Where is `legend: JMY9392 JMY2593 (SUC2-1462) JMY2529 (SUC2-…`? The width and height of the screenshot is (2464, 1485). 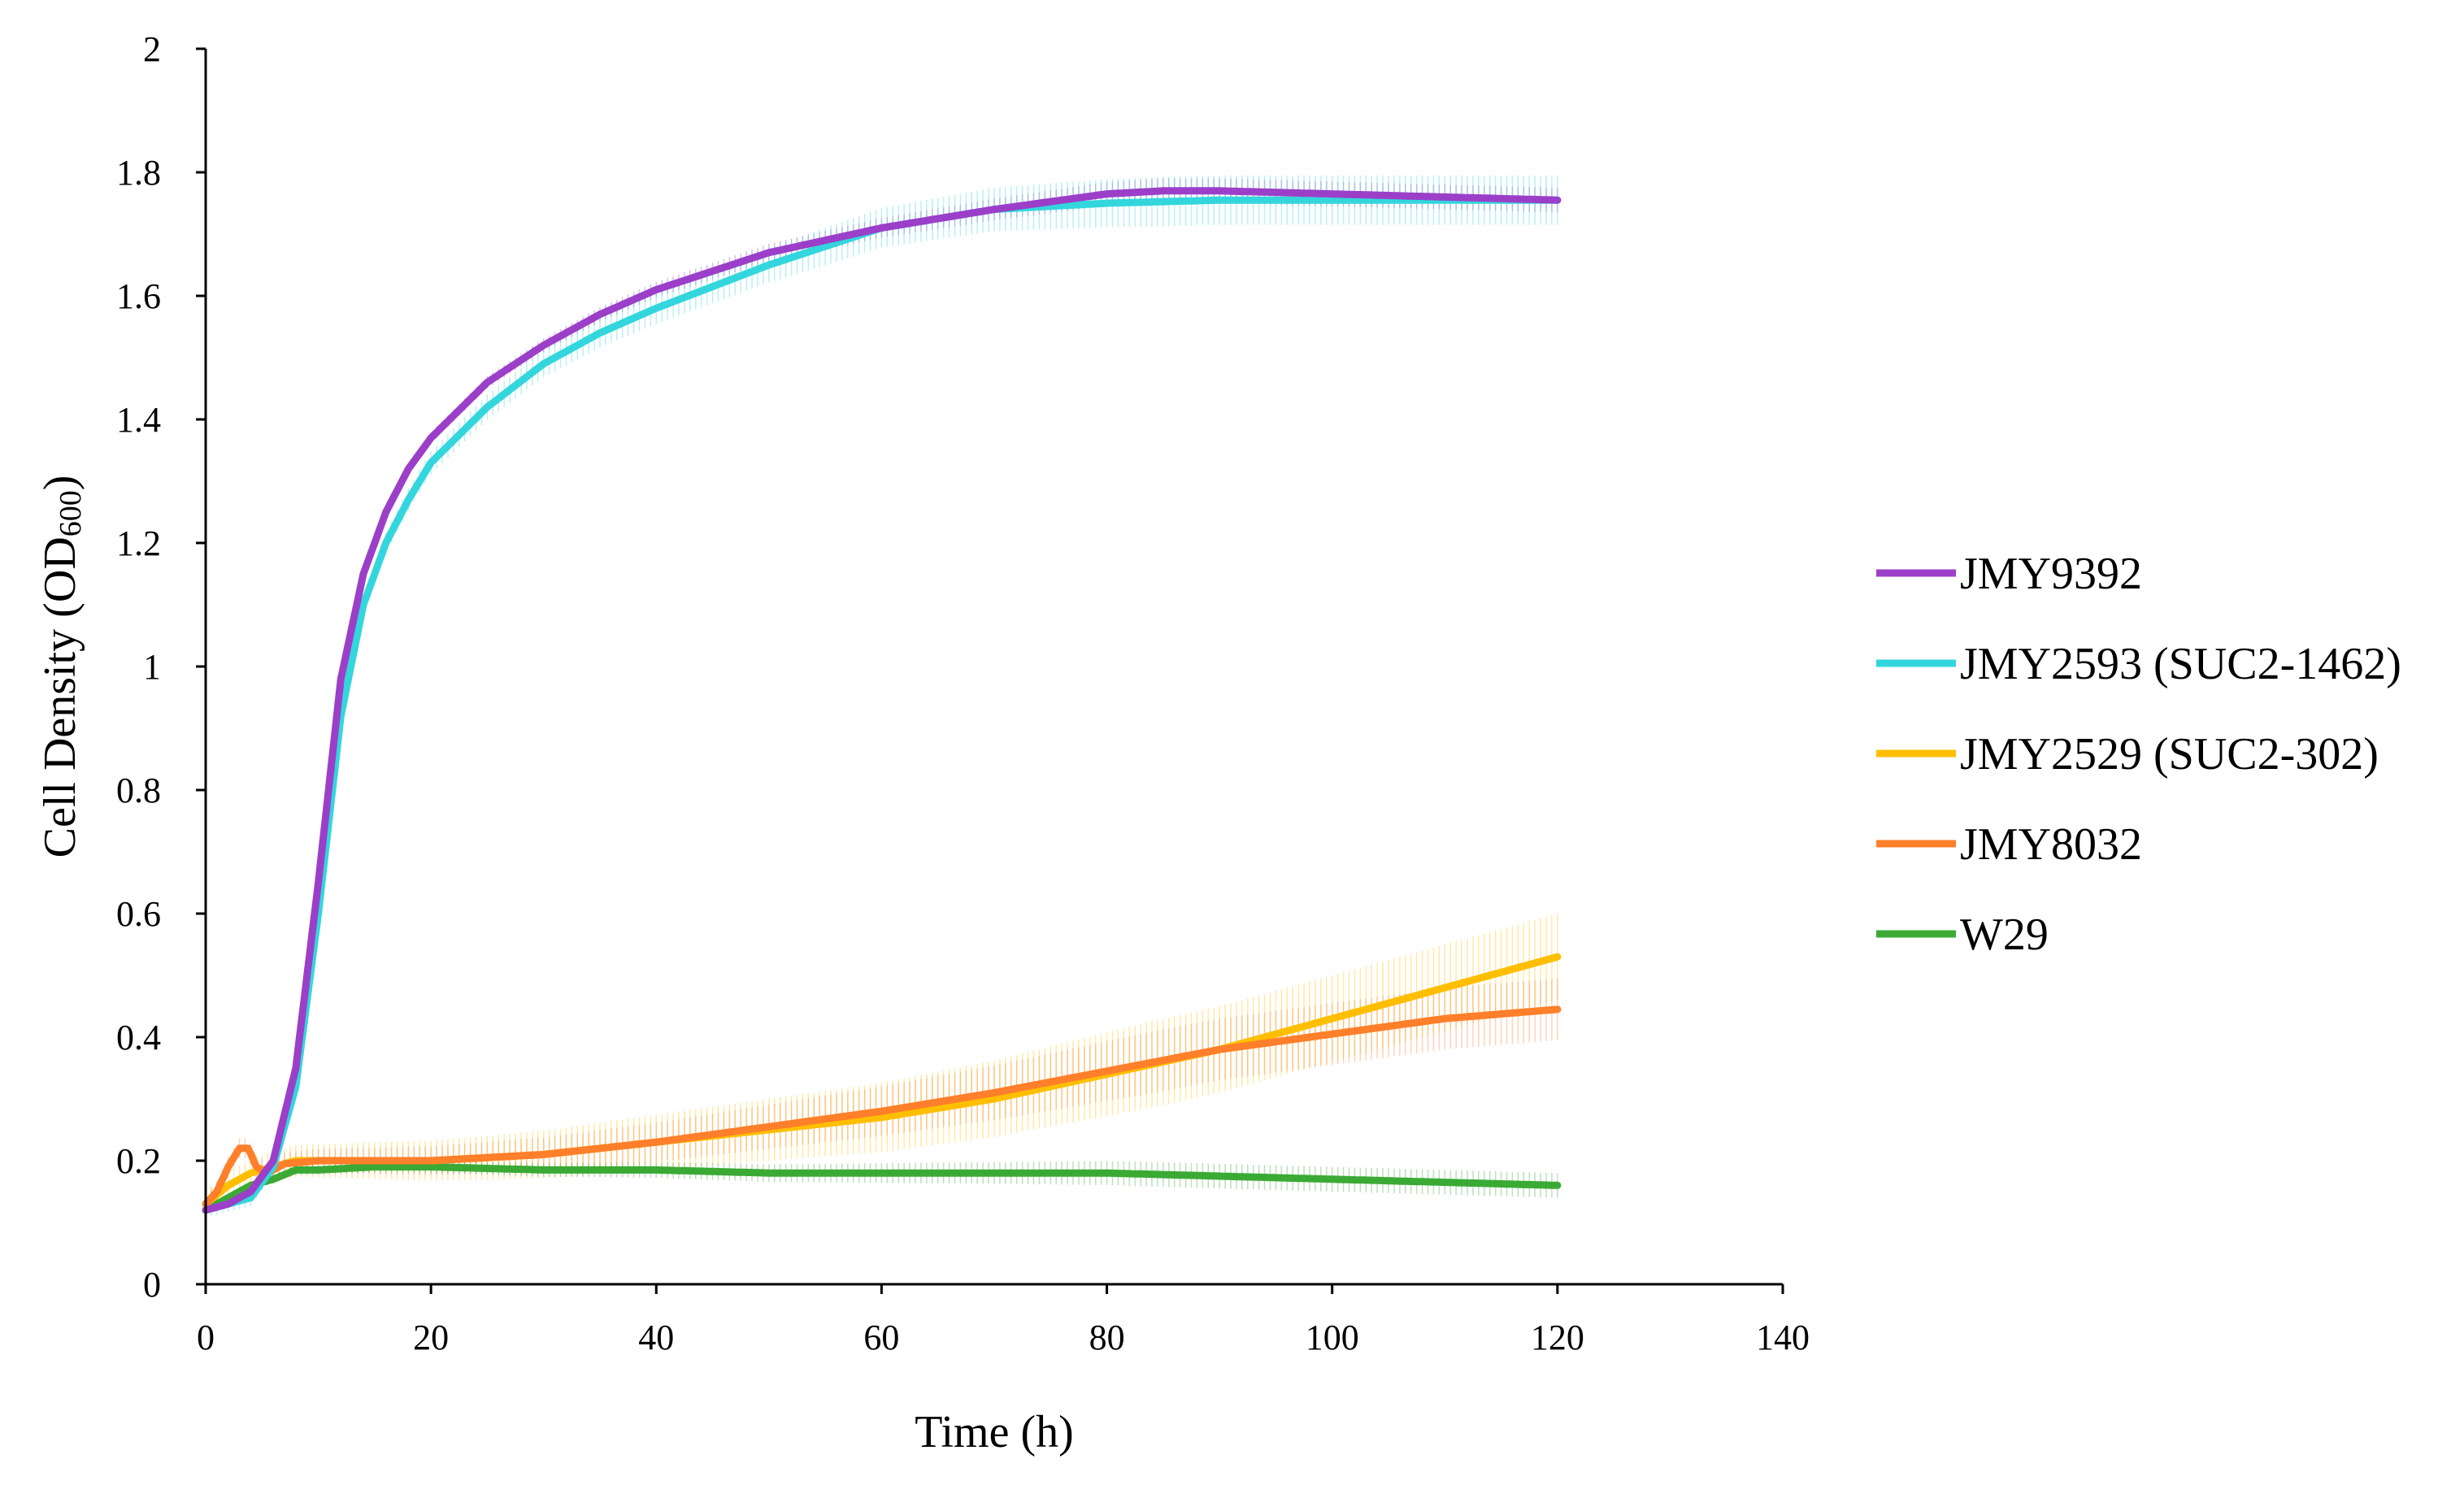 legend: JMY9392 JMY2593 (SUC2-1462) JMY2529 (SUC2-… is located at coordinates (2138, 754).